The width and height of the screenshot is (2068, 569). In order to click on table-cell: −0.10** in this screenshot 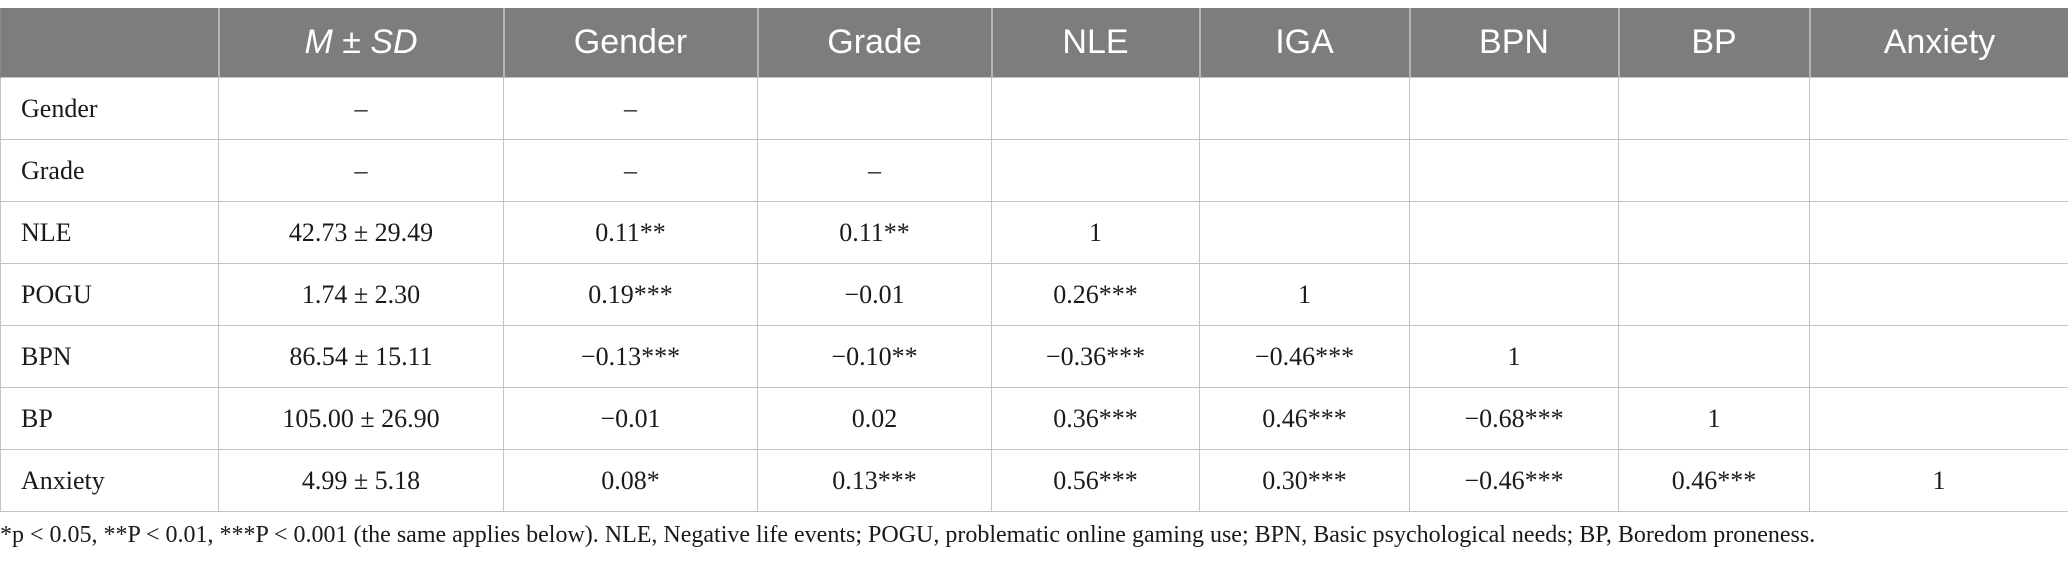, I will do `click(874, 356)`.